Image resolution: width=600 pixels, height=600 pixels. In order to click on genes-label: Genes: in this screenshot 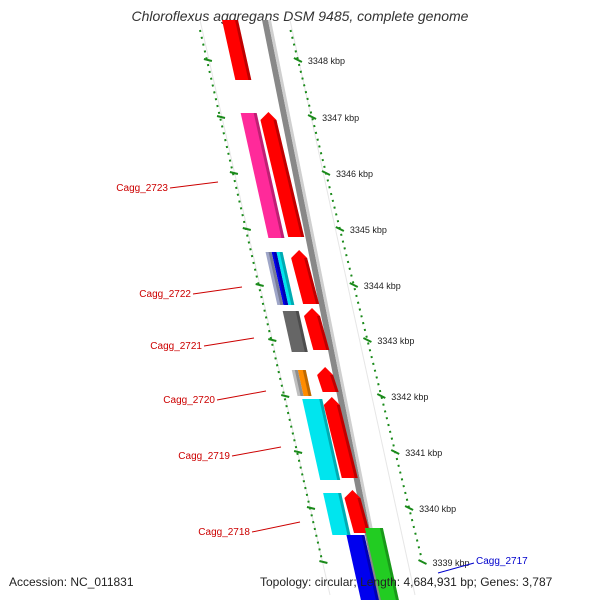, I will do `click(499, 582)`.